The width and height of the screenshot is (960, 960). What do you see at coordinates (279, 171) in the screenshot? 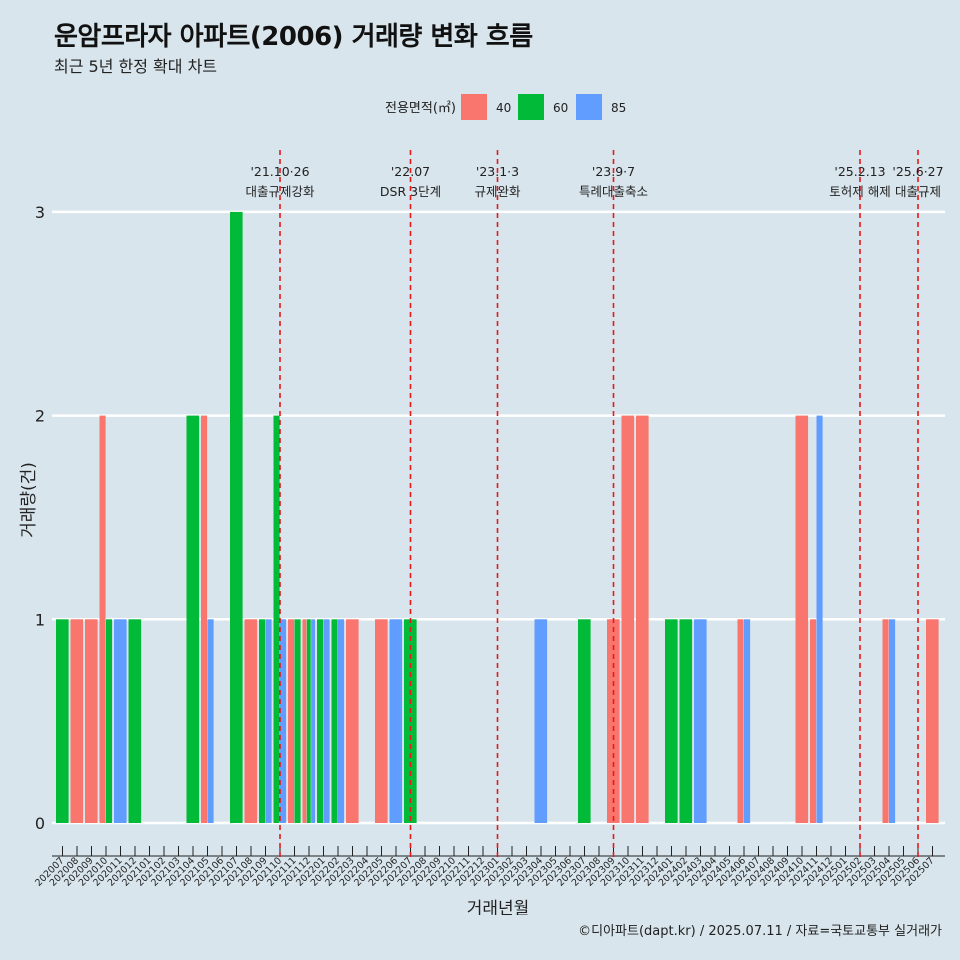
I see `event-date-label: '21.10·26` at bounding box center [279, 171].